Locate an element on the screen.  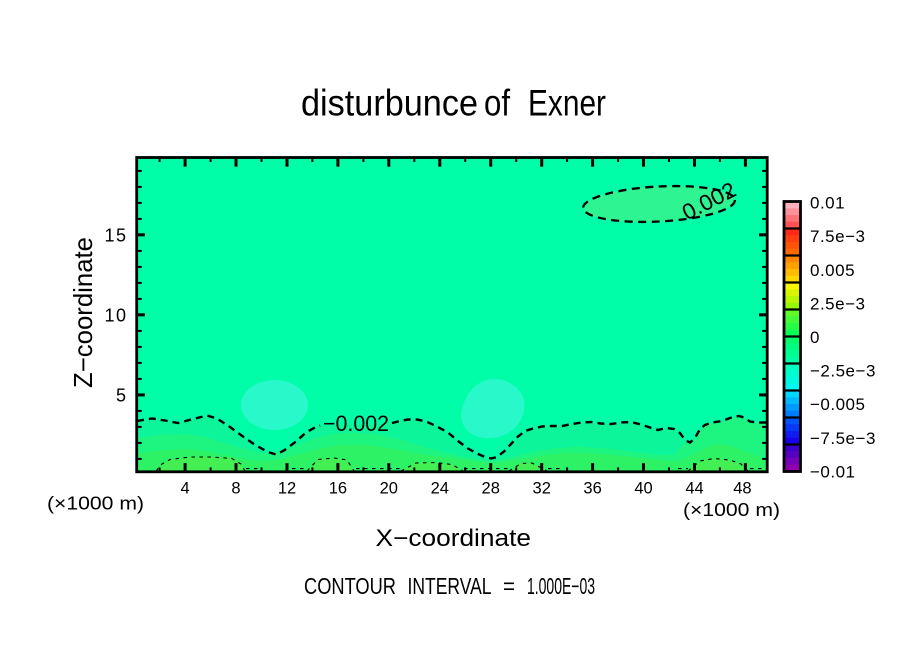
svg-text: 48 is located at coordinates (742, 489).